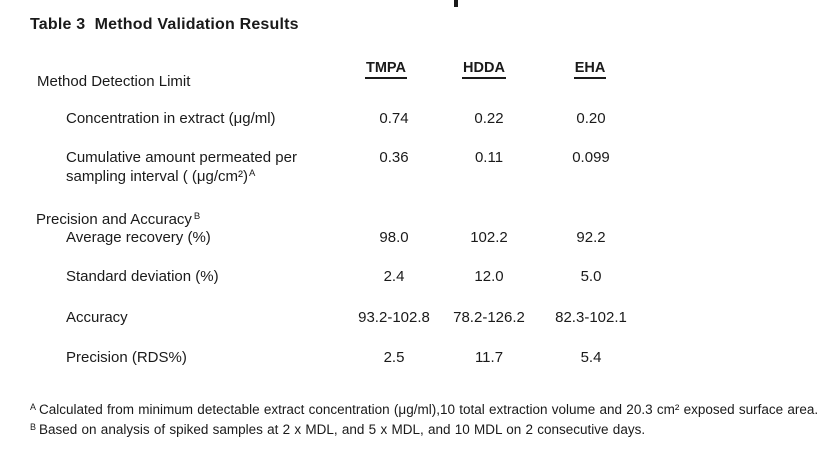 The height and width of the screenshot is (462, 839). Describe the element at coordinates (394, 317) in the screenshot. I see `value-accuracy-tmpa: 93.2-102.8` at that location.